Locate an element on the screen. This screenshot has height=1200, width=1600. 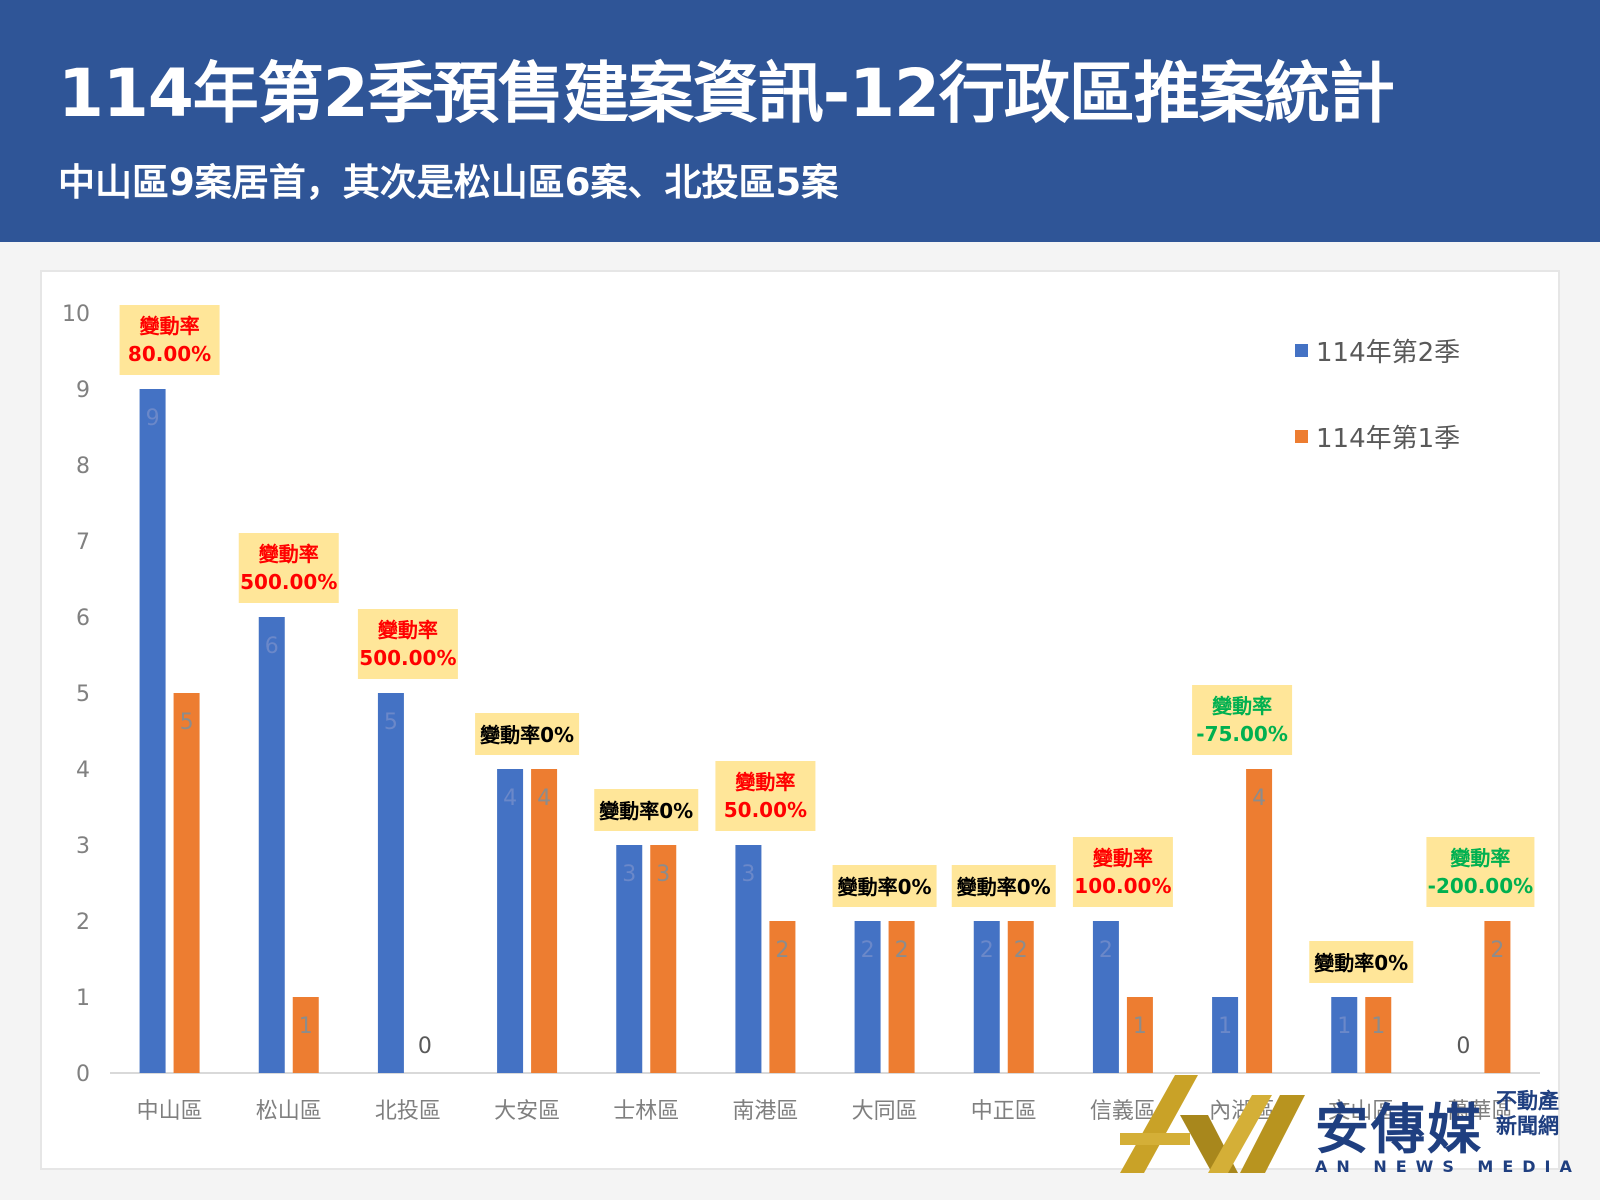
y-tick-label: 10 is located at coordinates (76, 314).